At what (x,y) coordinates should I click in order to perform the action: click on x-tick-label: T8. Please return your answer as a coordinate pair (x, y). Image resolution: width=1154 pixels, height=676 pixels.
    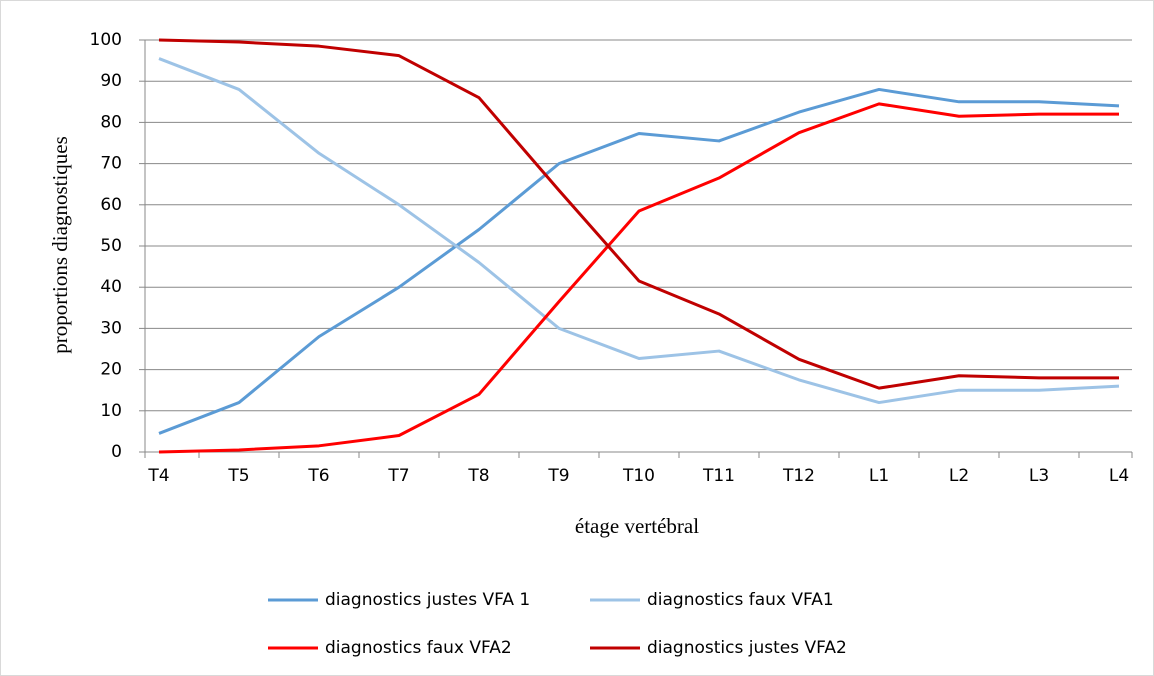
    Looking at the image, I should click on (478, 476).